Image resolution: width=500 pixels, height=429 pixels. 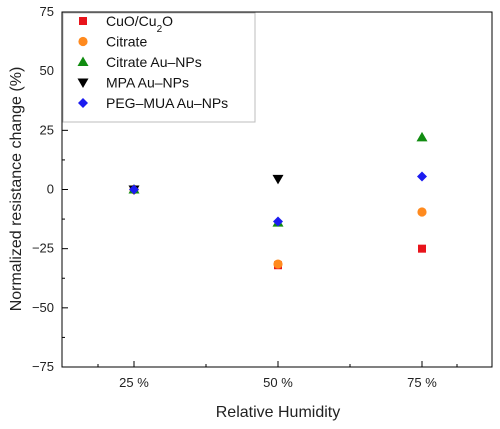 I want to click on y-tick-label: 50, so click(x=47, y=70).